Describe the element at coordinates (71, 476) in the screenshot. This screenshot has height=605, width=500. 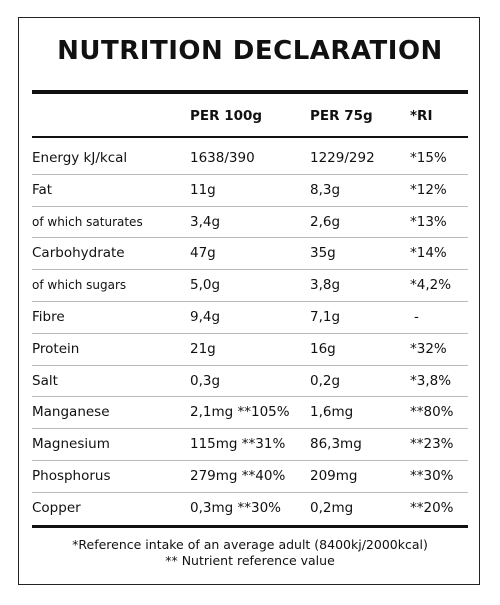
I see `row-label: Phosphorus` at that location.